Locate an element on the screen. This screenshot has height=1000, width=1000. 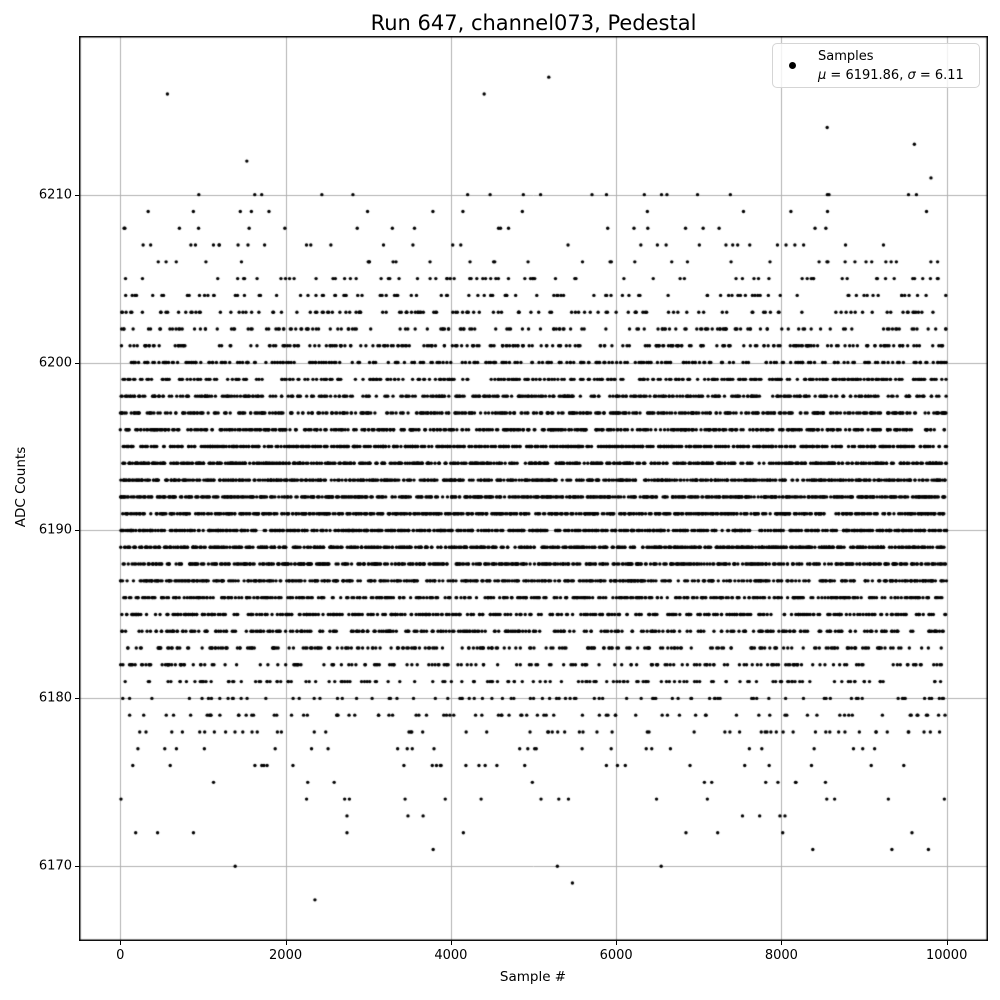
sigma-value: = 6.11 is located at coordinates (939, 75).